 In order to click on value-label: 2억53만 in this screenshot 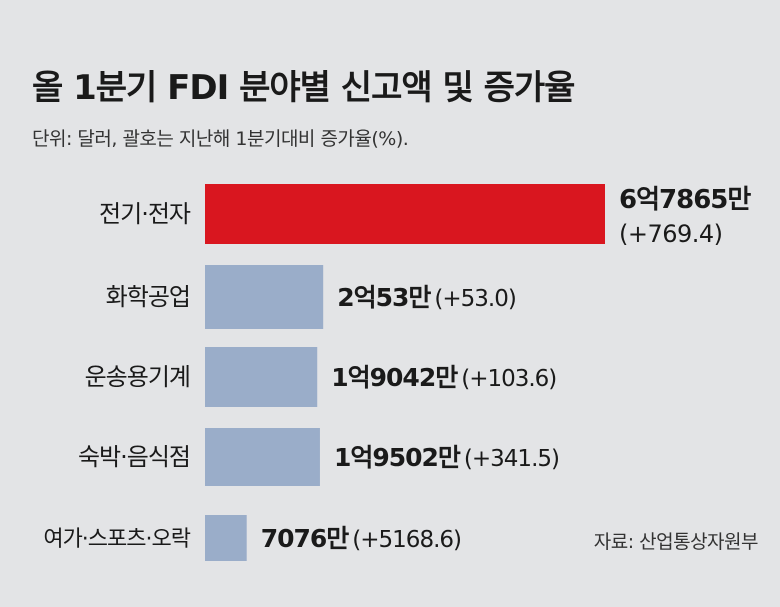, I will do `click(384, 297)`.